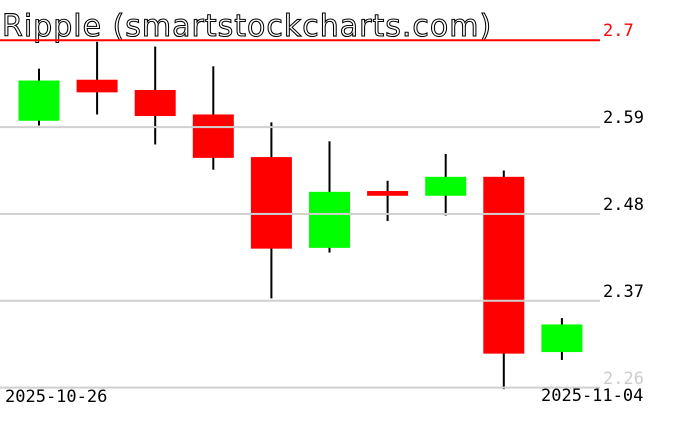 The width and height of the screenshot is (676, 431). Describe the element at coordinates (56, 397) in the screenshot. I see `x-axis-label-2025-10-26: 2025-10-26` at that location.